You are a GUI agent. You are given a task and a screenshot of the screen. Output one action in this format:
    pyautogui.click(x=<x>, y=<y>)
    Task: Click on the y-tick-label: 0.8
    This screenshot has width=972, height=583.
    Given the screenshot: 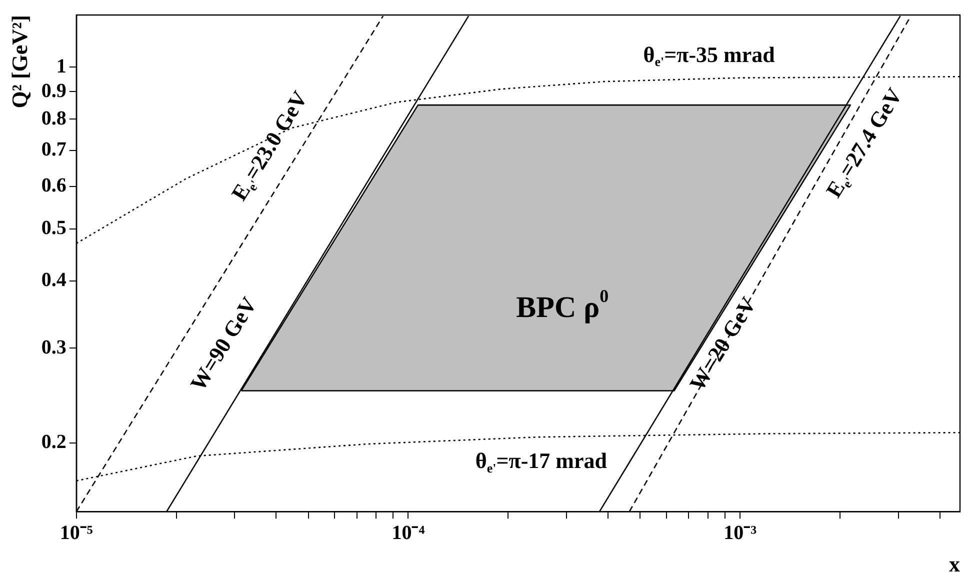 What is the action you would take?
    pyautogui.click(x=53, y=118)
    